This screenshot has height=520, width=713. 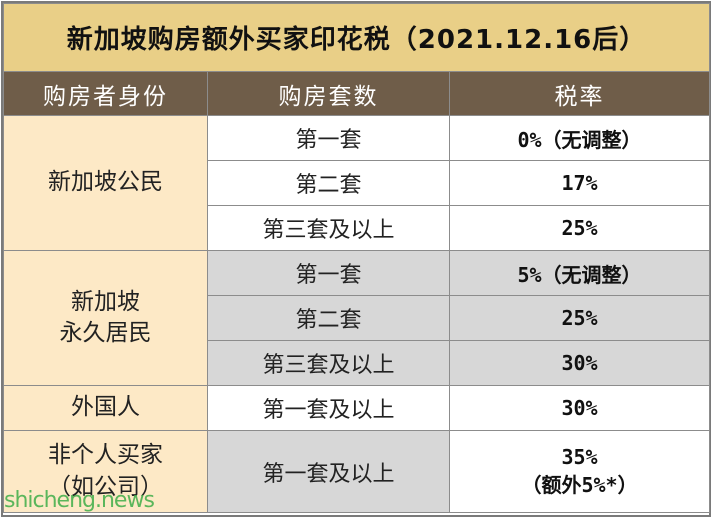 I want to click on identity-line: 新加坡公民, so click(x=105, y=182).